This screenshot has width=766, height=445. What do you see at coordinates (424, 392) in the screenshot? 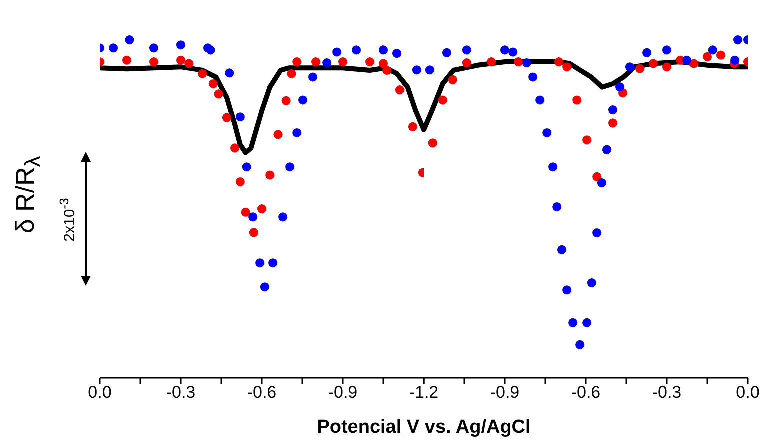
I see `x-tick-label: -1.2` at bounding box center [424, 392].